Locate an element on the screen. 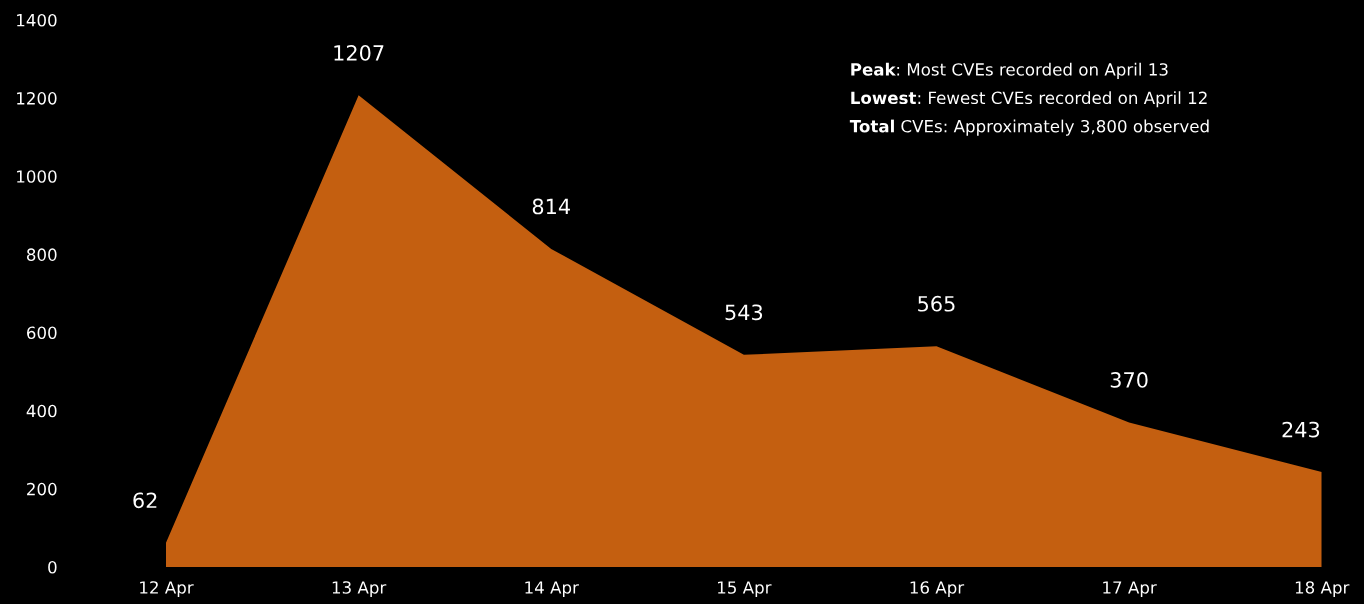 The width and height of the screenshot is (1364, 604). data-label: 62 is located at coordinates (145, 500).